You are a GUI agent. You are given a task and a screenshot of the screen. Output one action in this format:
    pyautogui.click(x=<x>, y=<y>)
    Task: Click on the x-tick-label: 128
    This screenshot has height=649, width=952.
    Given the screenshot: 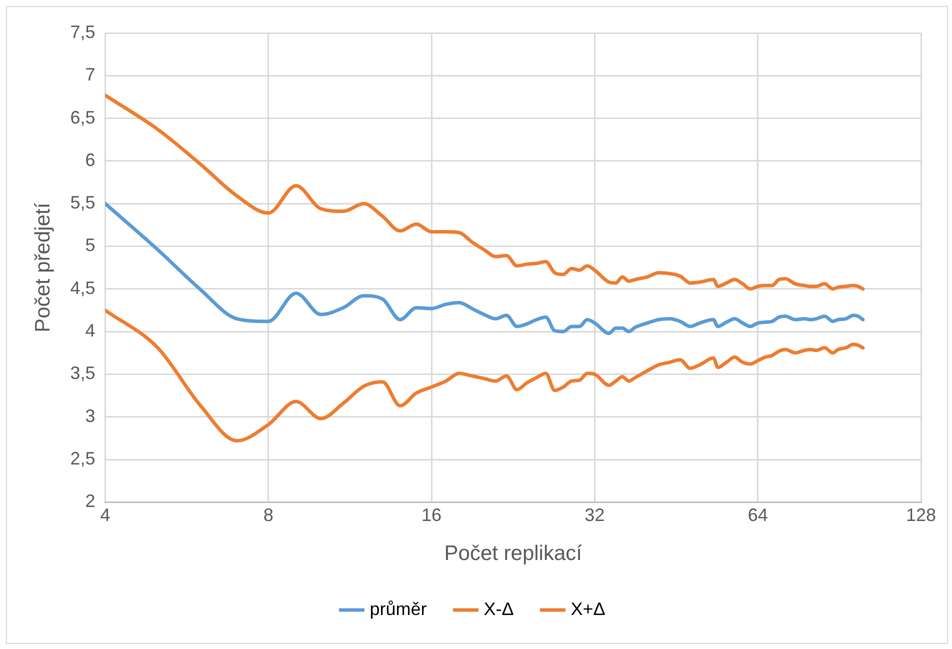 What is the action you would take?
    pyautogui.click(x=921, y=514)
    